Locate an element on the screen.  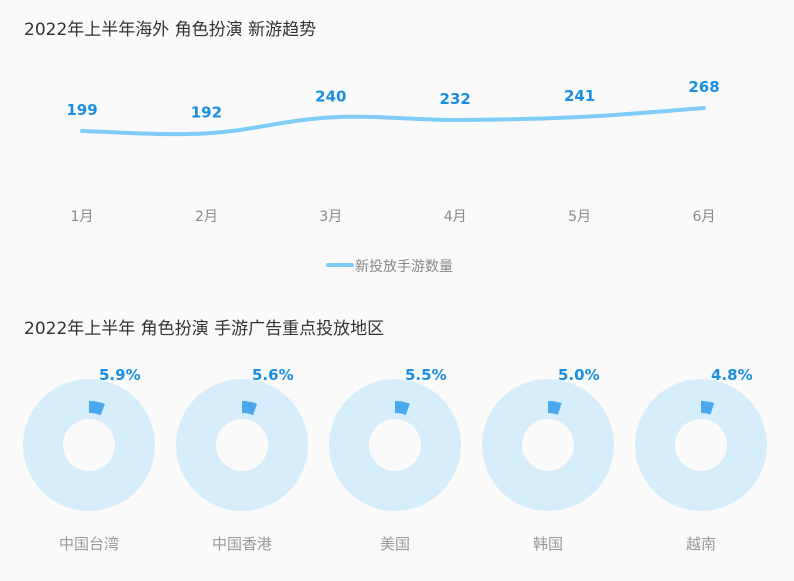
slice-percent-label: 5.6% is located at coordinates (273, 375).